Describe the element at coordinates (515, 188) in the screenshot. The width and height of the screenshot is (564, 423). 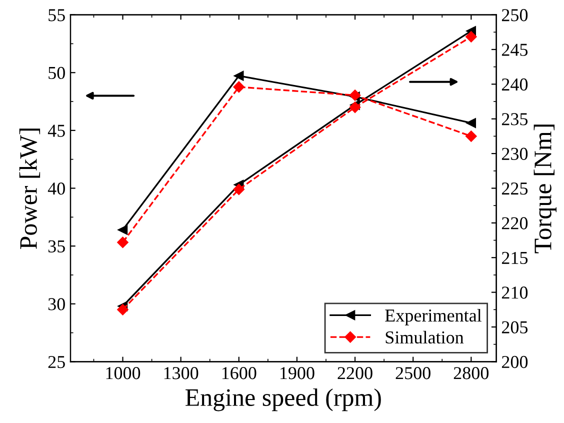
I see `y2-tick-label: 225` at that location.